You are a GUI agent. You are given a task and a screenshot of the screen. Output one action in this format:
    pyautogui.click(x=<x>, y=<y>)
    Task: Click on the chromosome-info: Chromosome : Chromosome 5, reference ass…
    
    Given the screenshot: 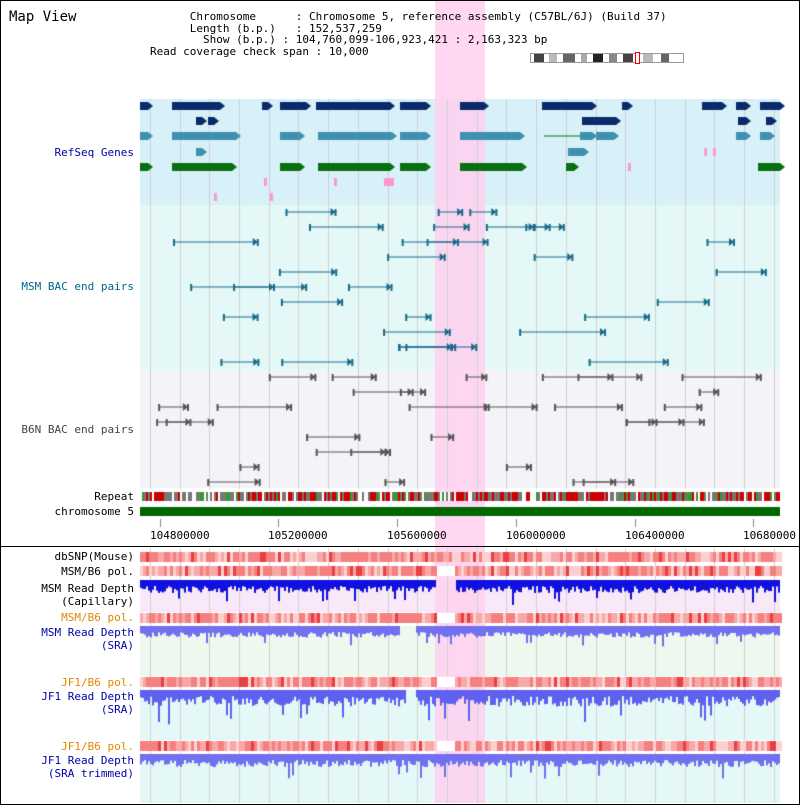 What is the action you would take?
    pyautogui.click(x=408, y=34)
    